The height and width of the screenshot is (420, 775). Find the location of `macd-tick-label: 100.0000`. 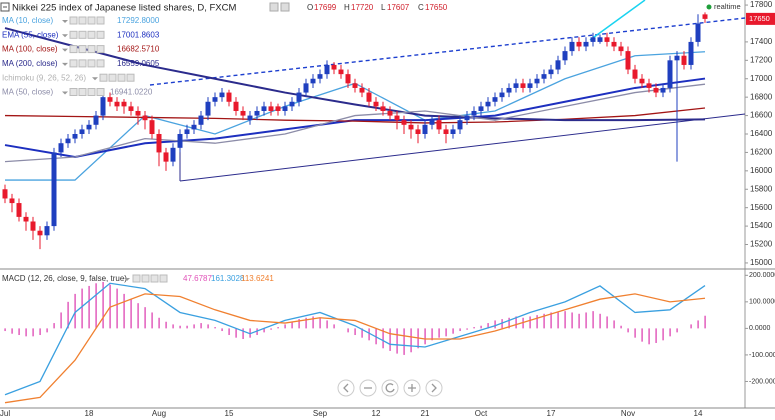

macd-tick-label: 100.0000 is located at coordinates (762, 302).